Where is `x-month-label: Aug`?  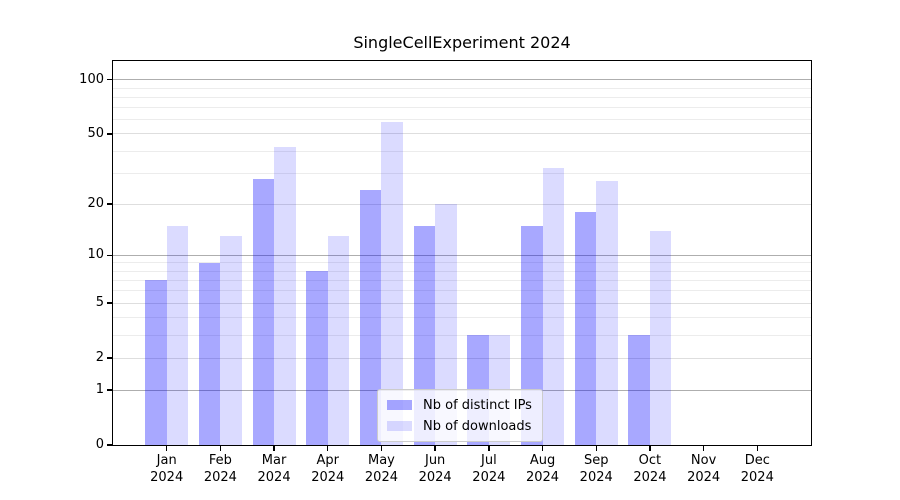 x-month-label: Aug is located at coordinates (542, 460).